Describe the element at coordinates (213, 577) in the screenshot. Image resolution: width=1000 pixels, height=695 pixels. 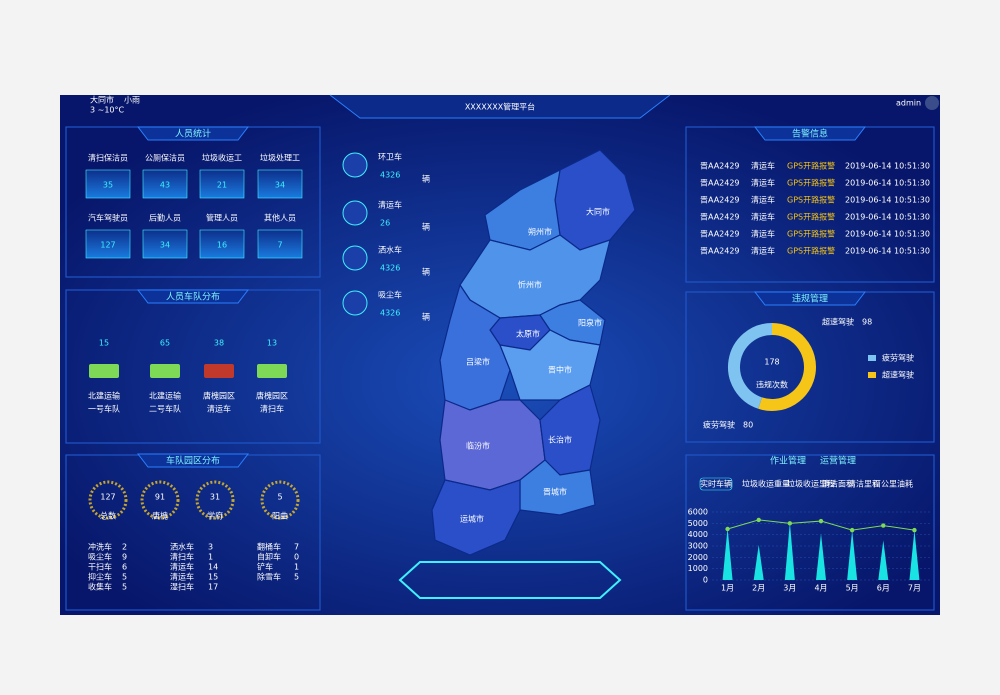
I see `vehicle-count: 15` at that location.